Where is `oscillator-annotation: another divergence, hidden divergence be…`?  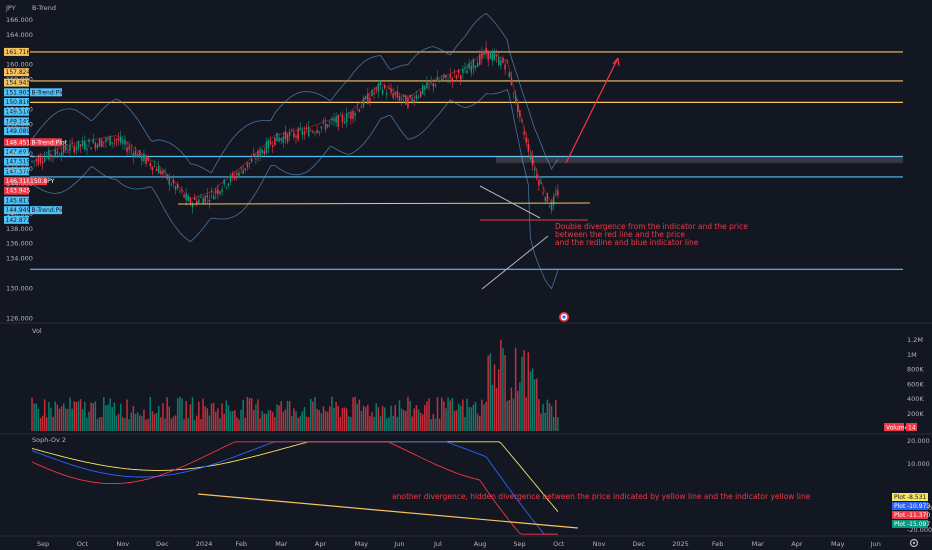
oscillator-annotation: another divergence, hidden divergence be… is located at coordinates (601, 496).